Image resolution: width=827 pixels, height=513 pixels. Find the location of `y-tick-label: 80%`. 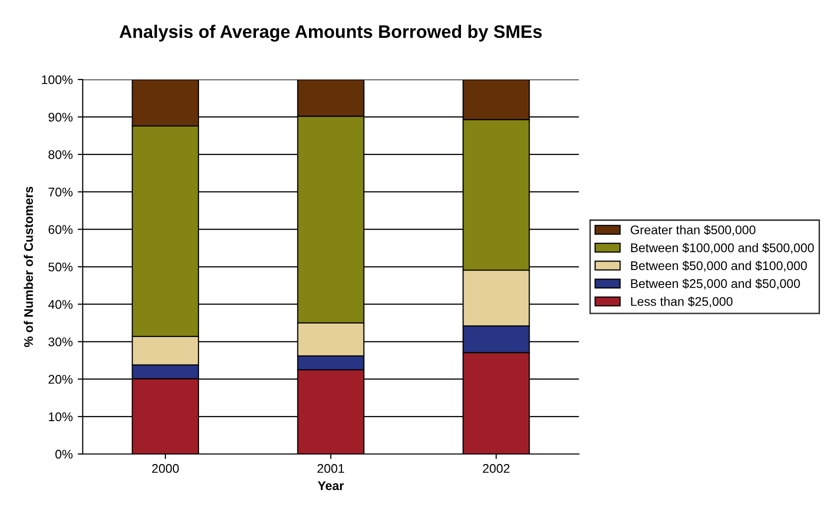

y-tick-label: 80% is located at coordinates (60, 155).